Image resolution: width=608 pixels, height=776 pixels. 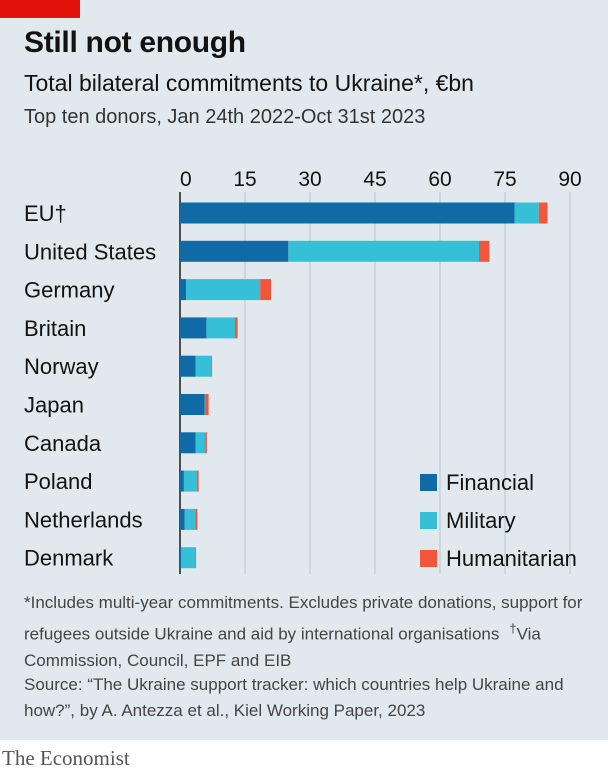 I want to click on legend: Financial Military Humanitarian, so click(x=498, y=520).